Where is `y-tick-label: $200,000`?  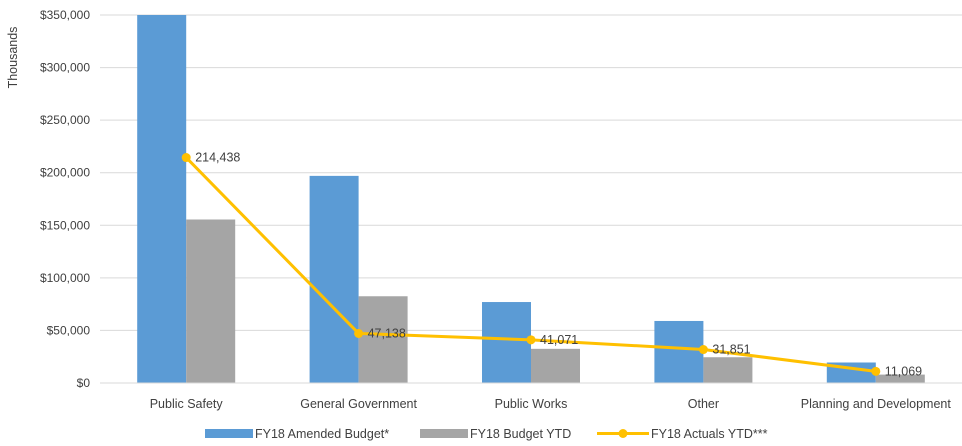 y-tick-label: $200,000 is located at coordinates (65, 173).